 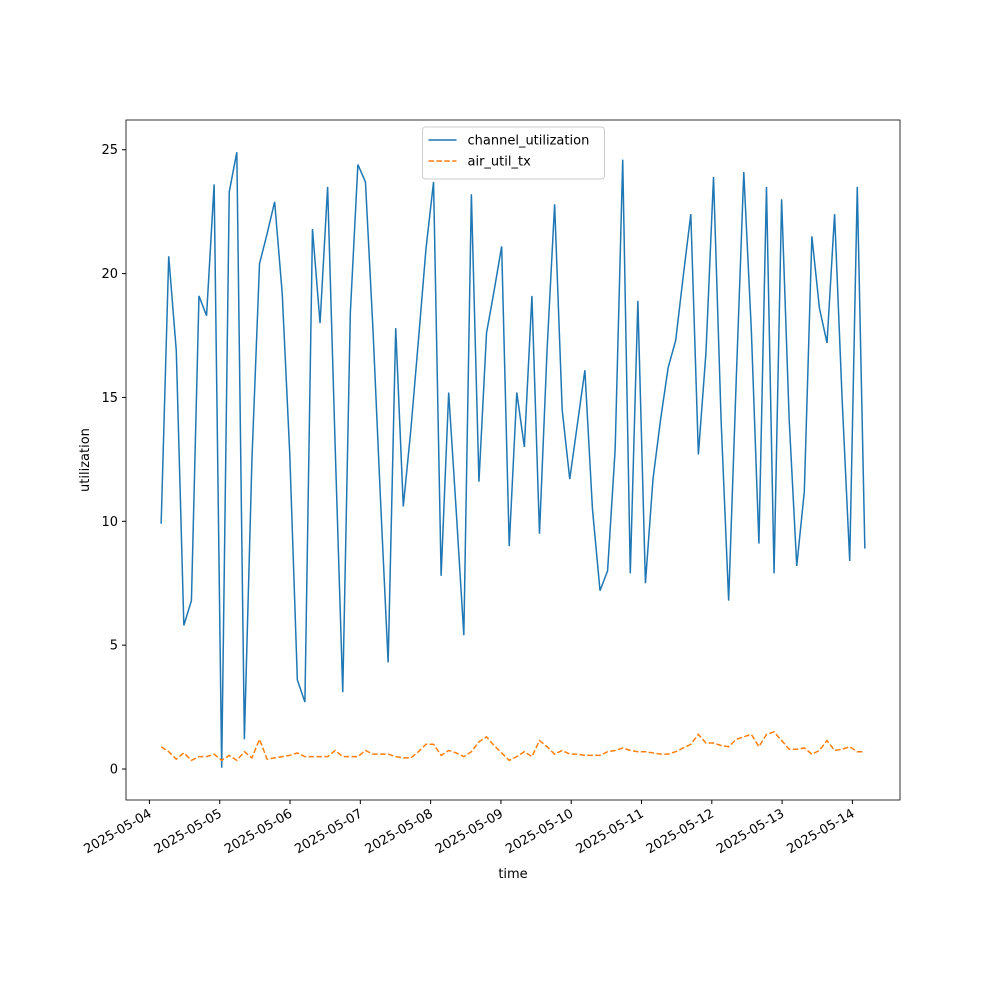 What do you see at coordinates (500, 162) in the screenshot?
I see `legend-label: air_util_tx` at bounding box center [500, 162].